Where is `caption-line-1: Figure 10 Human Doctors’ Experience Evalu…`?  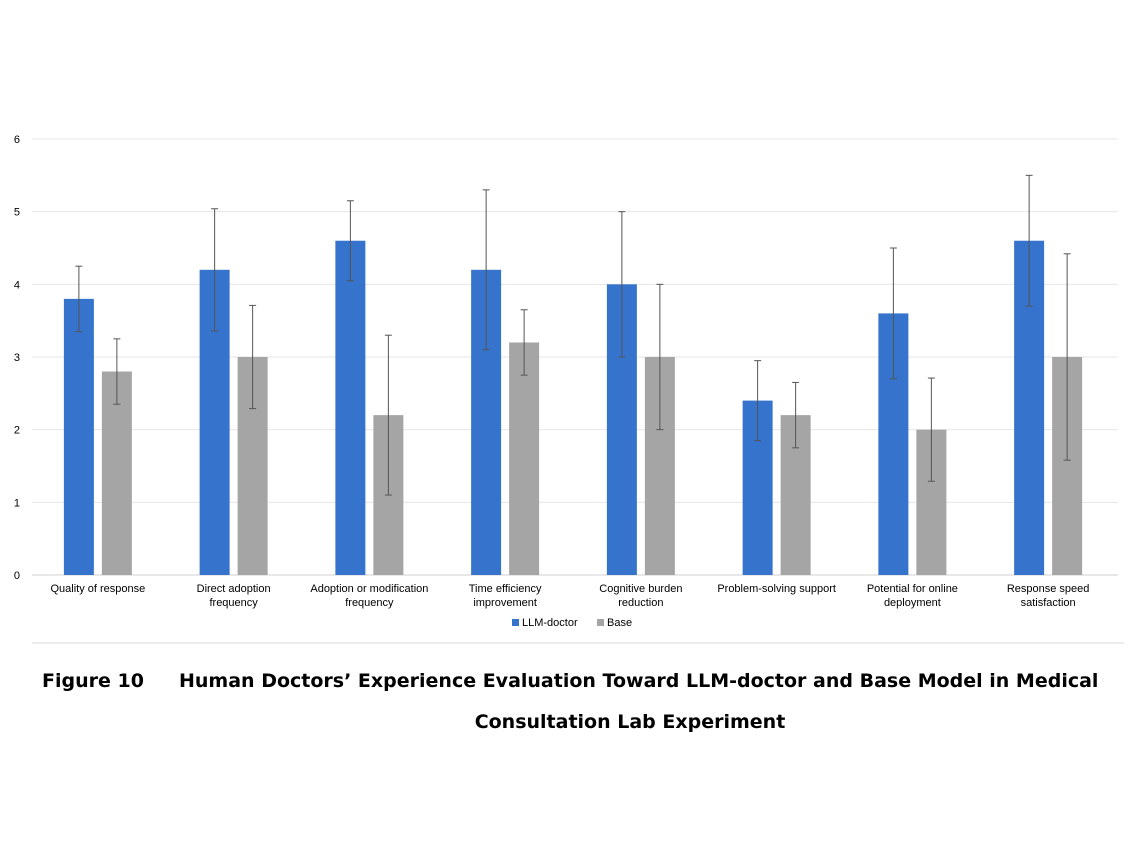 caption-line-1: Figure 10 Human Doctors’ Experience Evalu… is located at coordinates (570, 681).